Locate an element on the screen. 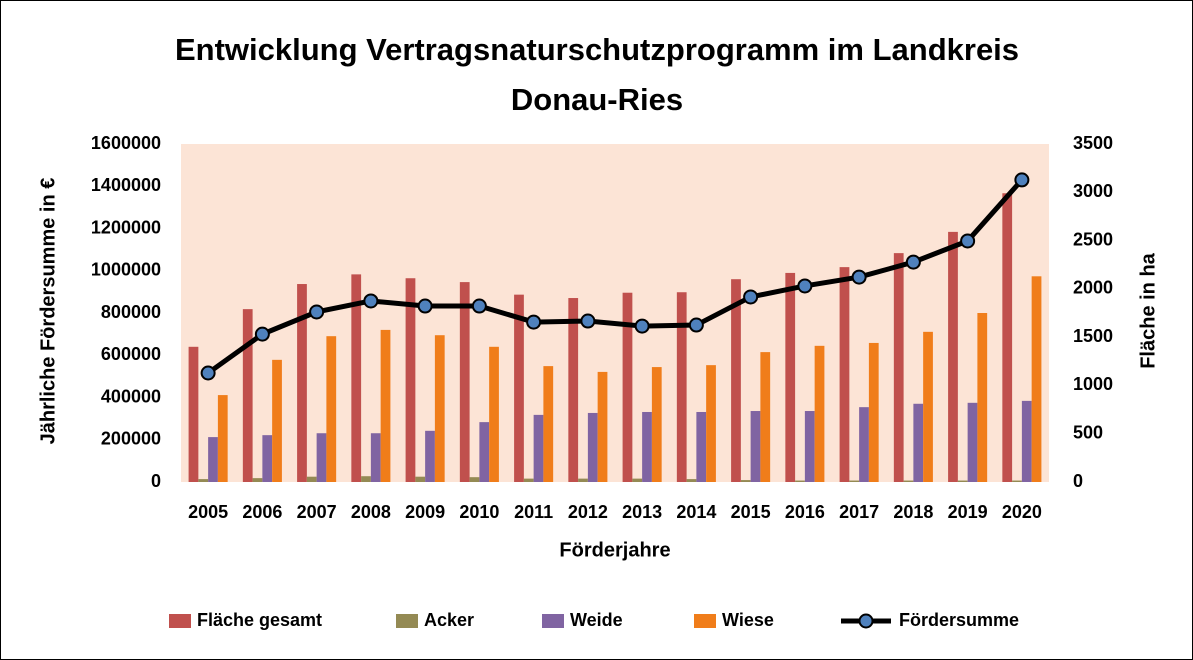 The height and width of the screenshot is (660, 1193). x-tick-label: 2019 is located at coordinates (968, 512).